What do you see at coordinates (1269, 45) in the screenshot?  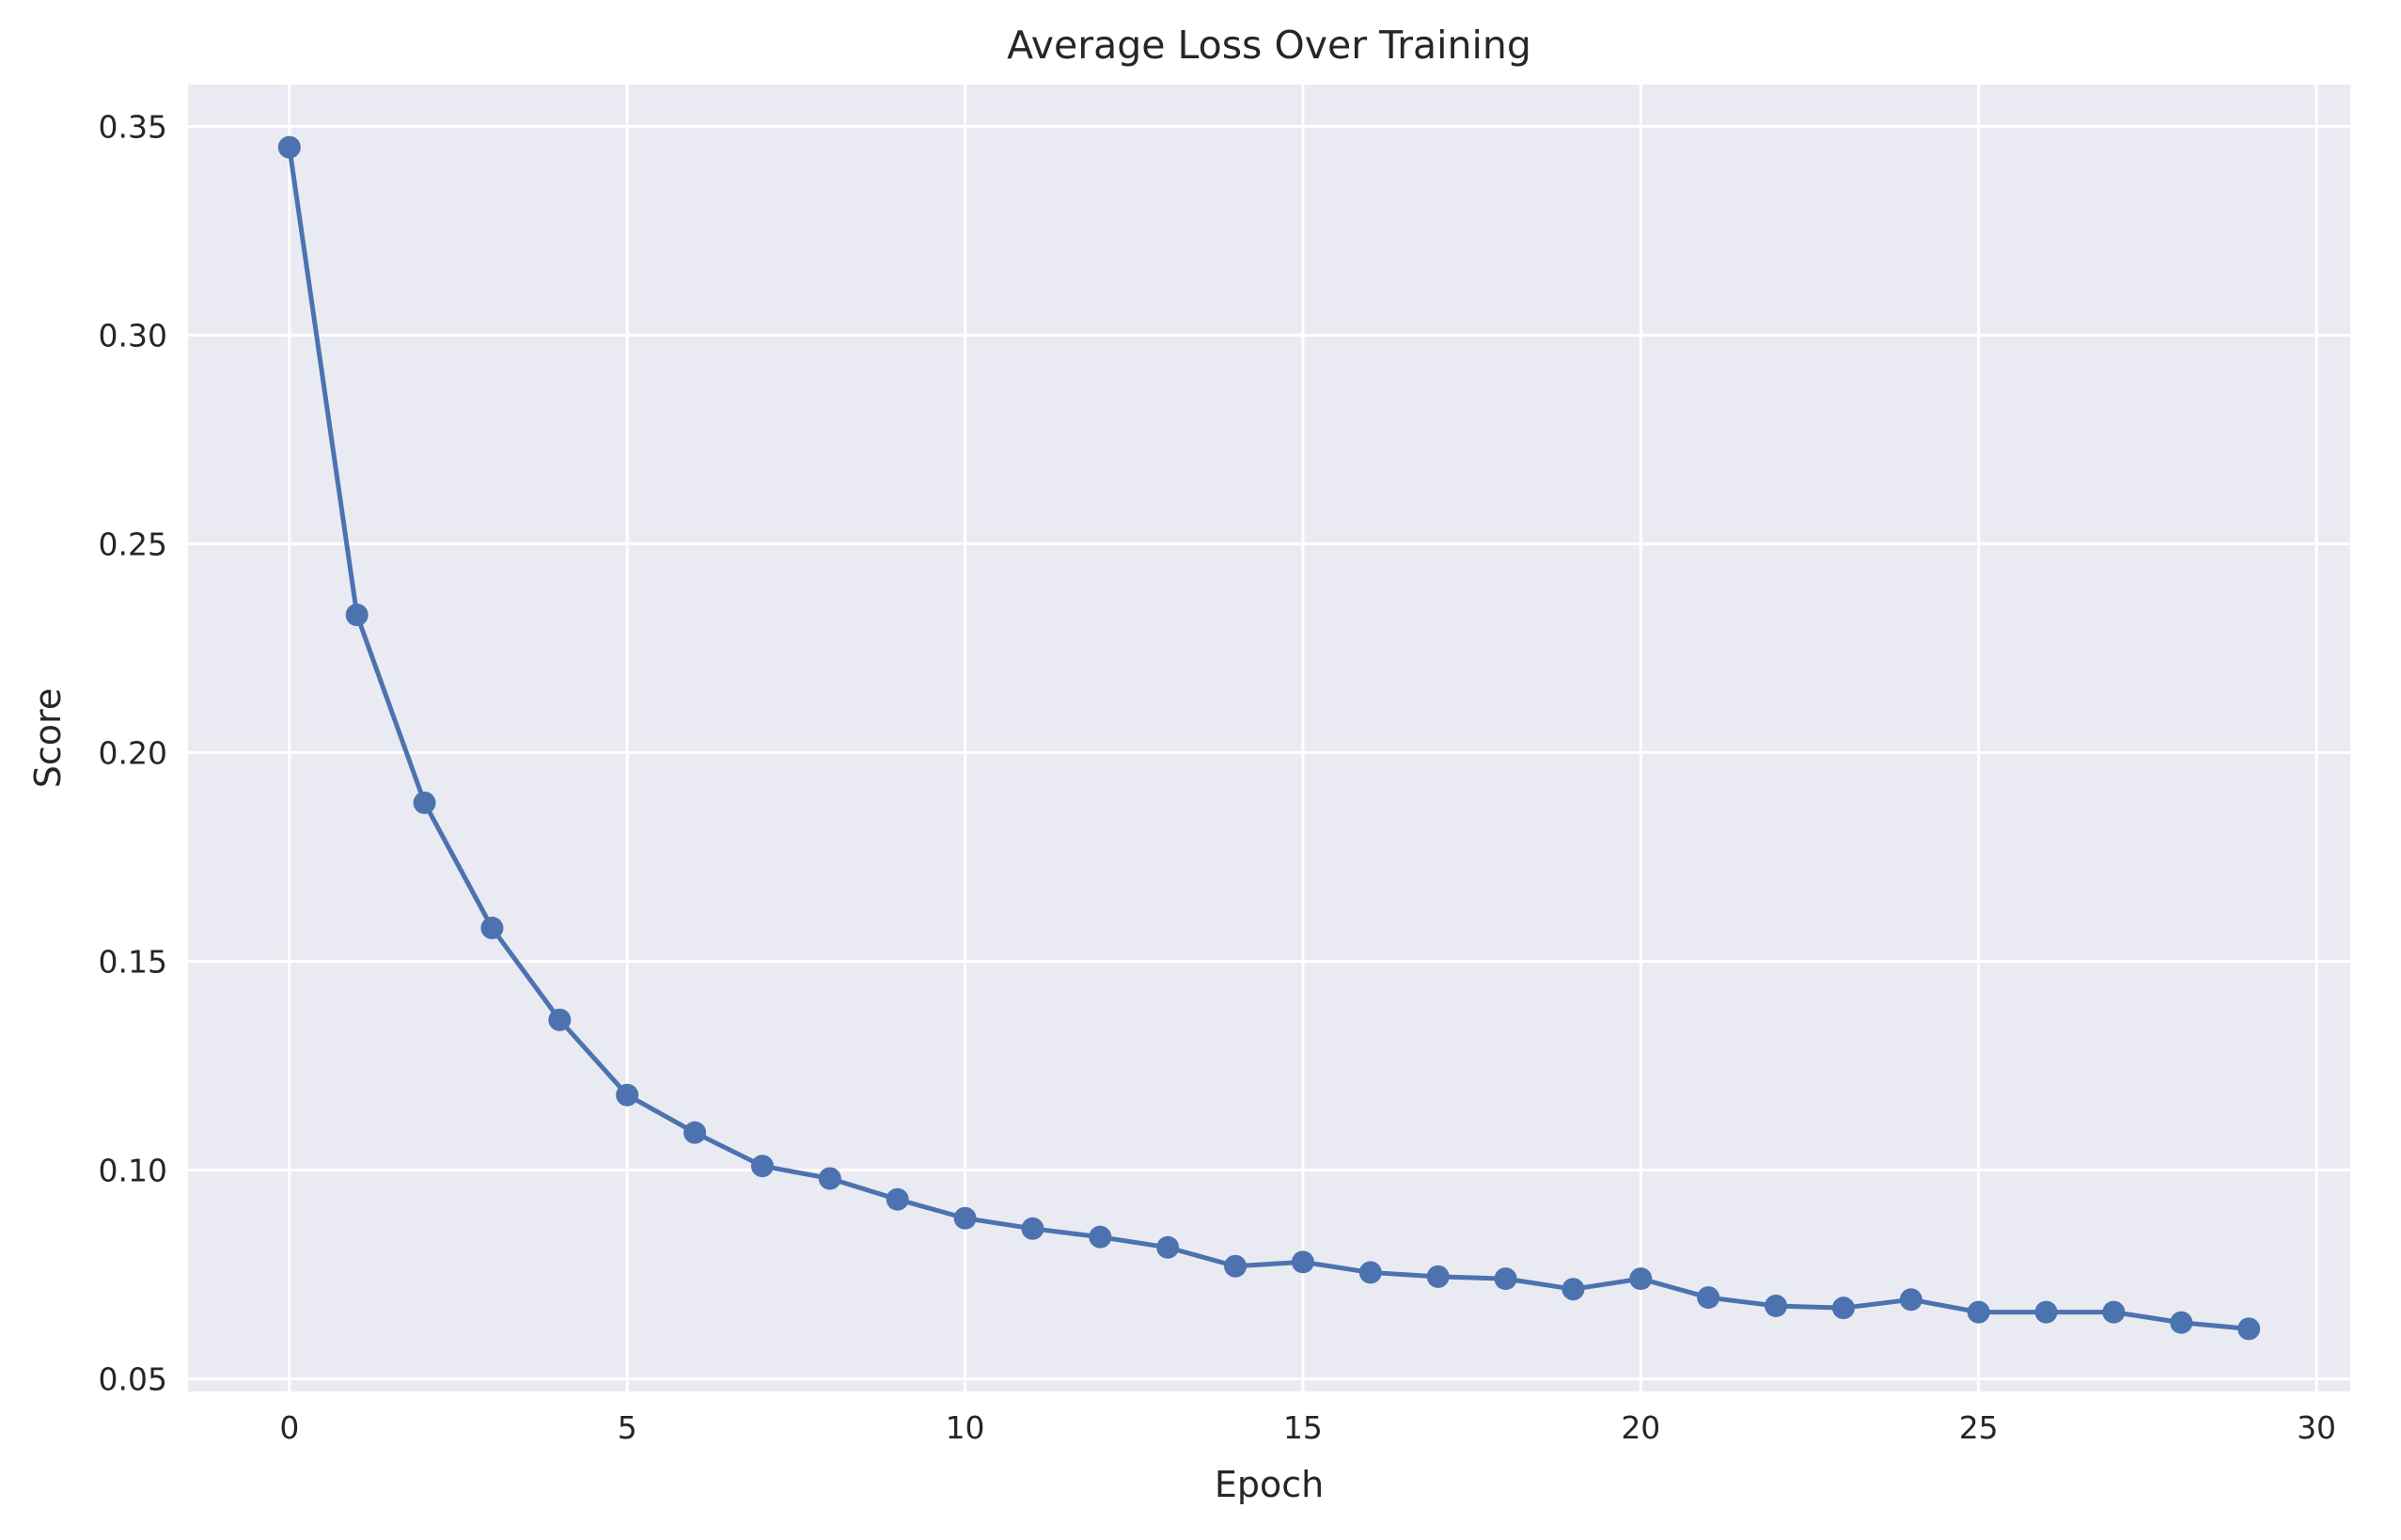 I see `chart-title: Average Loss Over Training` at bounding box center [1269, 45].